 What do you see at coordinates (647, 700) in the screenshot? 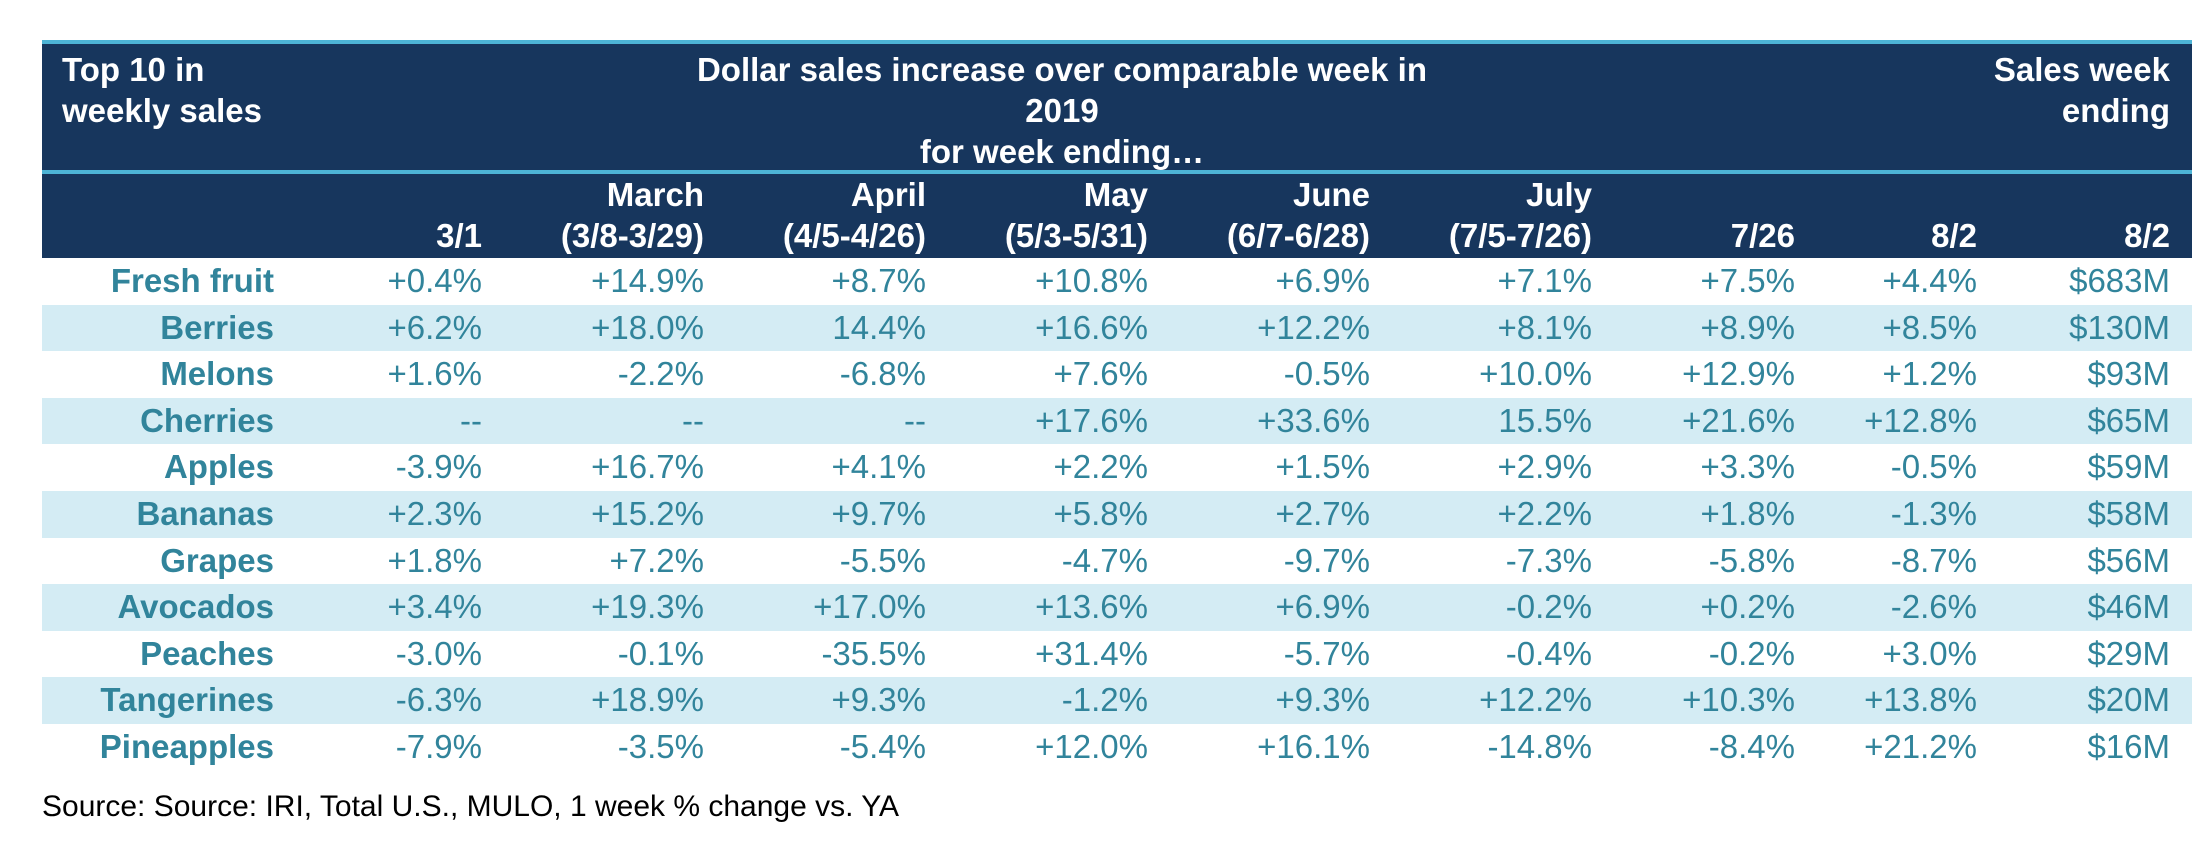
I see `table-cell: +18.9%` at bounding box center [647, 700].